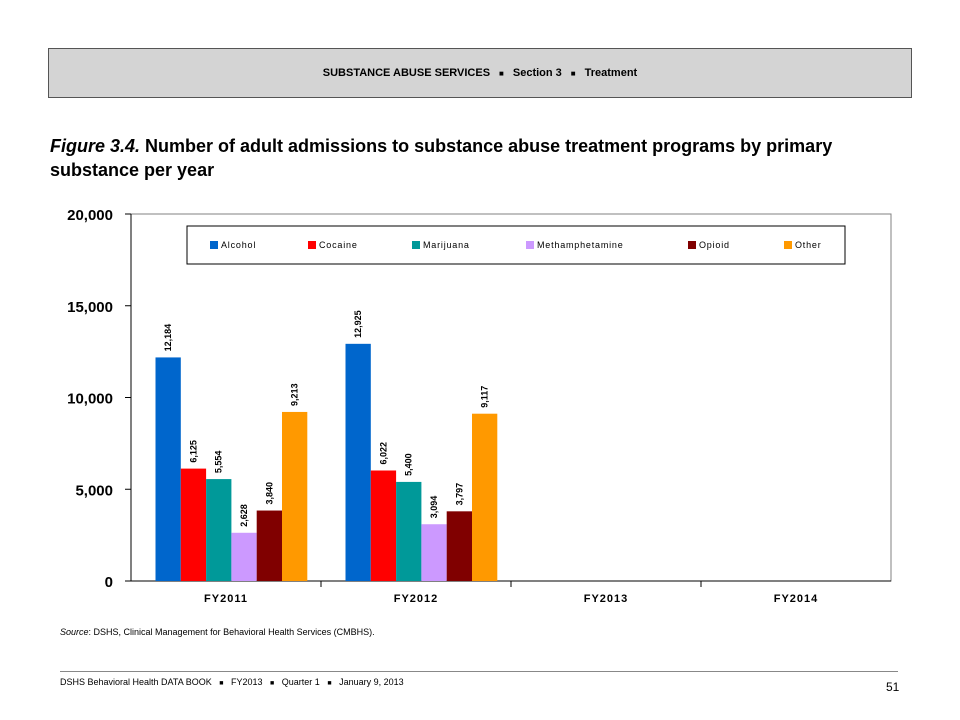 The width and height of the screenshot is (960, 720). What do you see at coordinates (714, 245) in the screenshot?
I see `legend-label: Opioid` at bounding box center [714, 245].